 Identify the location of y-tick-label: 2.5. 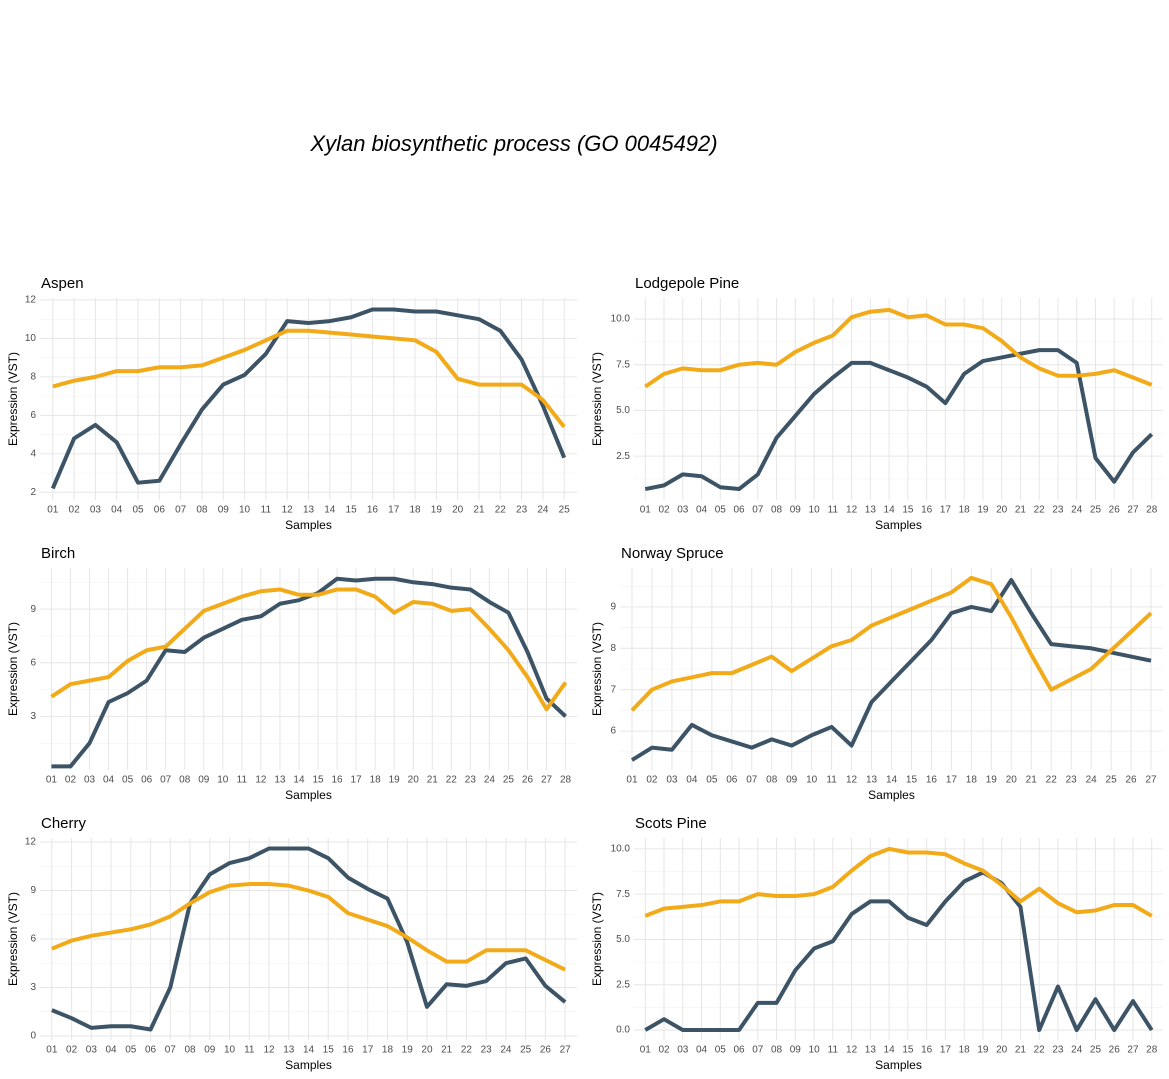
(623, 984).